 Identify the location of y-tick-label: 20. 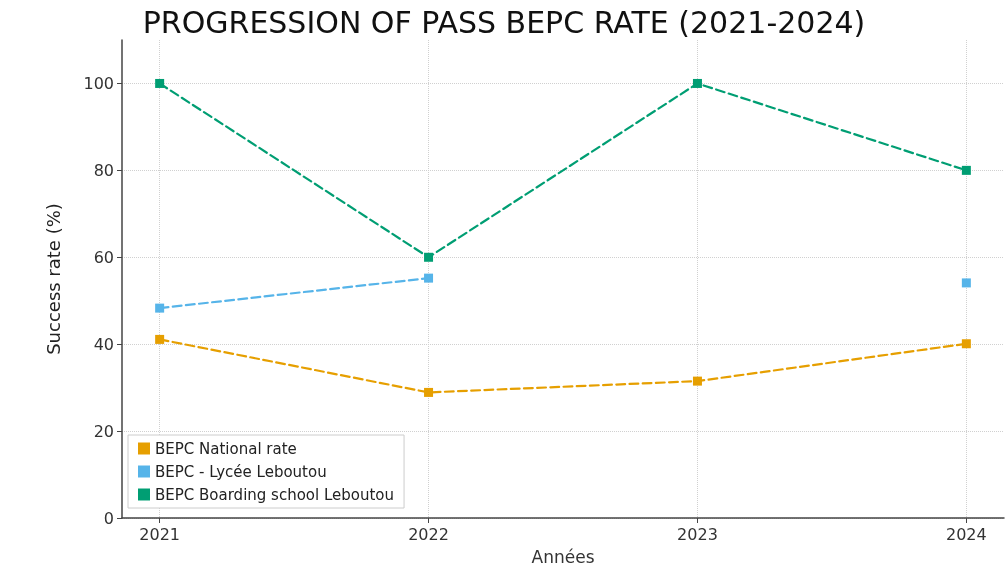
(103, 431).